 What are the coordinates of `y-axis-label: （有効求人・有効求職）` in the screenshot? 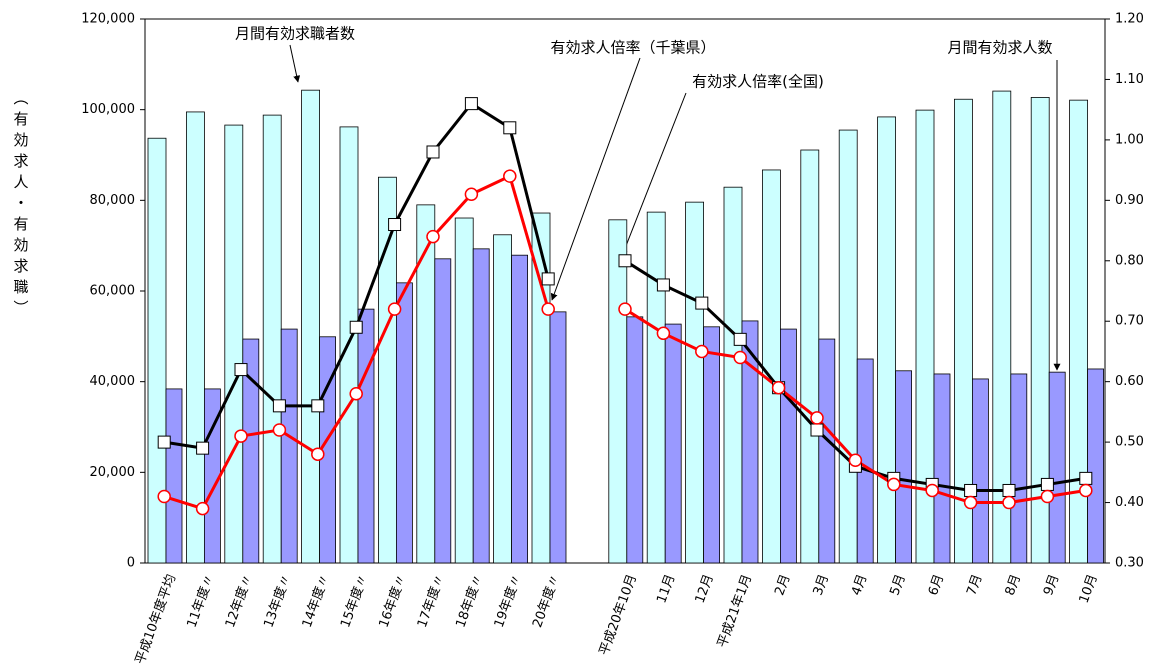 It's located at (21, 205).